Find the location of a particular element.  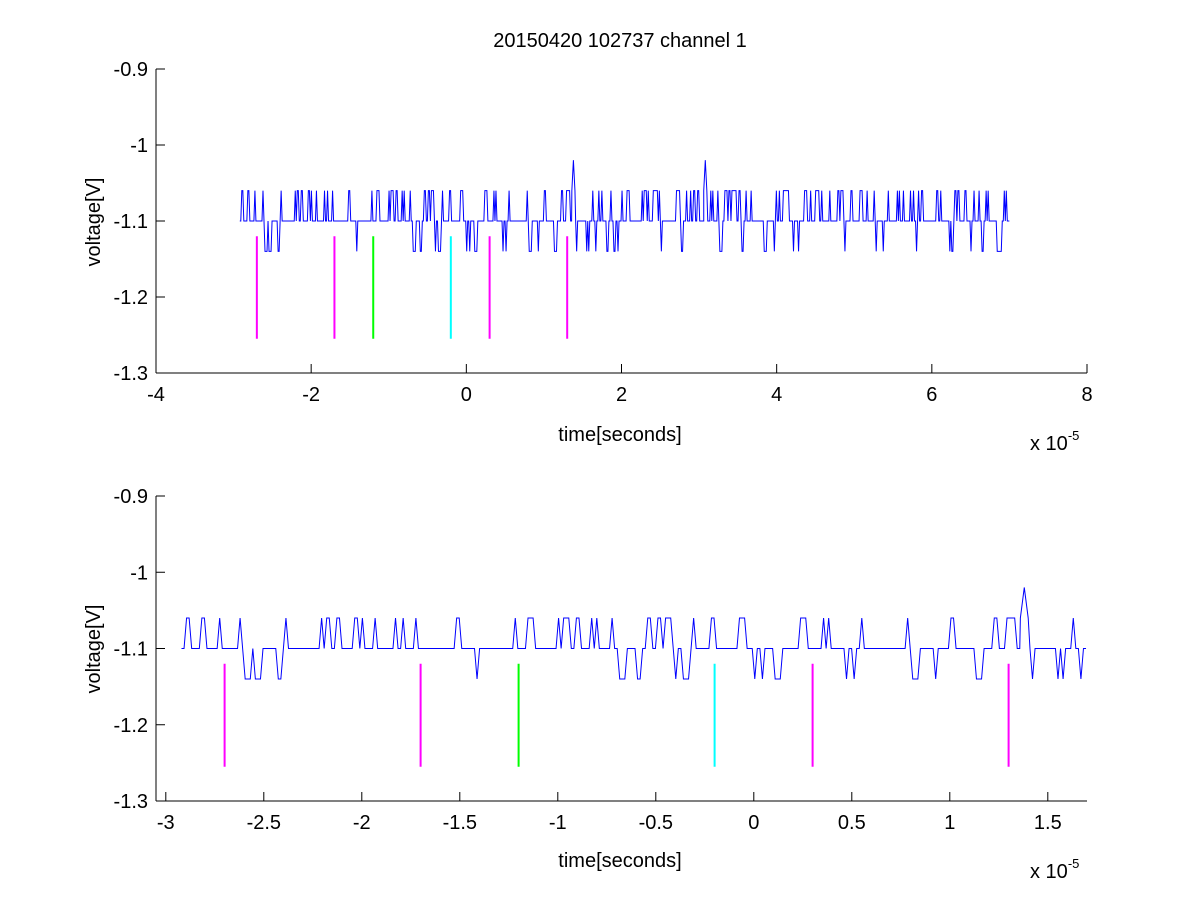

x-tick-label: -0.5 is located at coordinates (656, 823).